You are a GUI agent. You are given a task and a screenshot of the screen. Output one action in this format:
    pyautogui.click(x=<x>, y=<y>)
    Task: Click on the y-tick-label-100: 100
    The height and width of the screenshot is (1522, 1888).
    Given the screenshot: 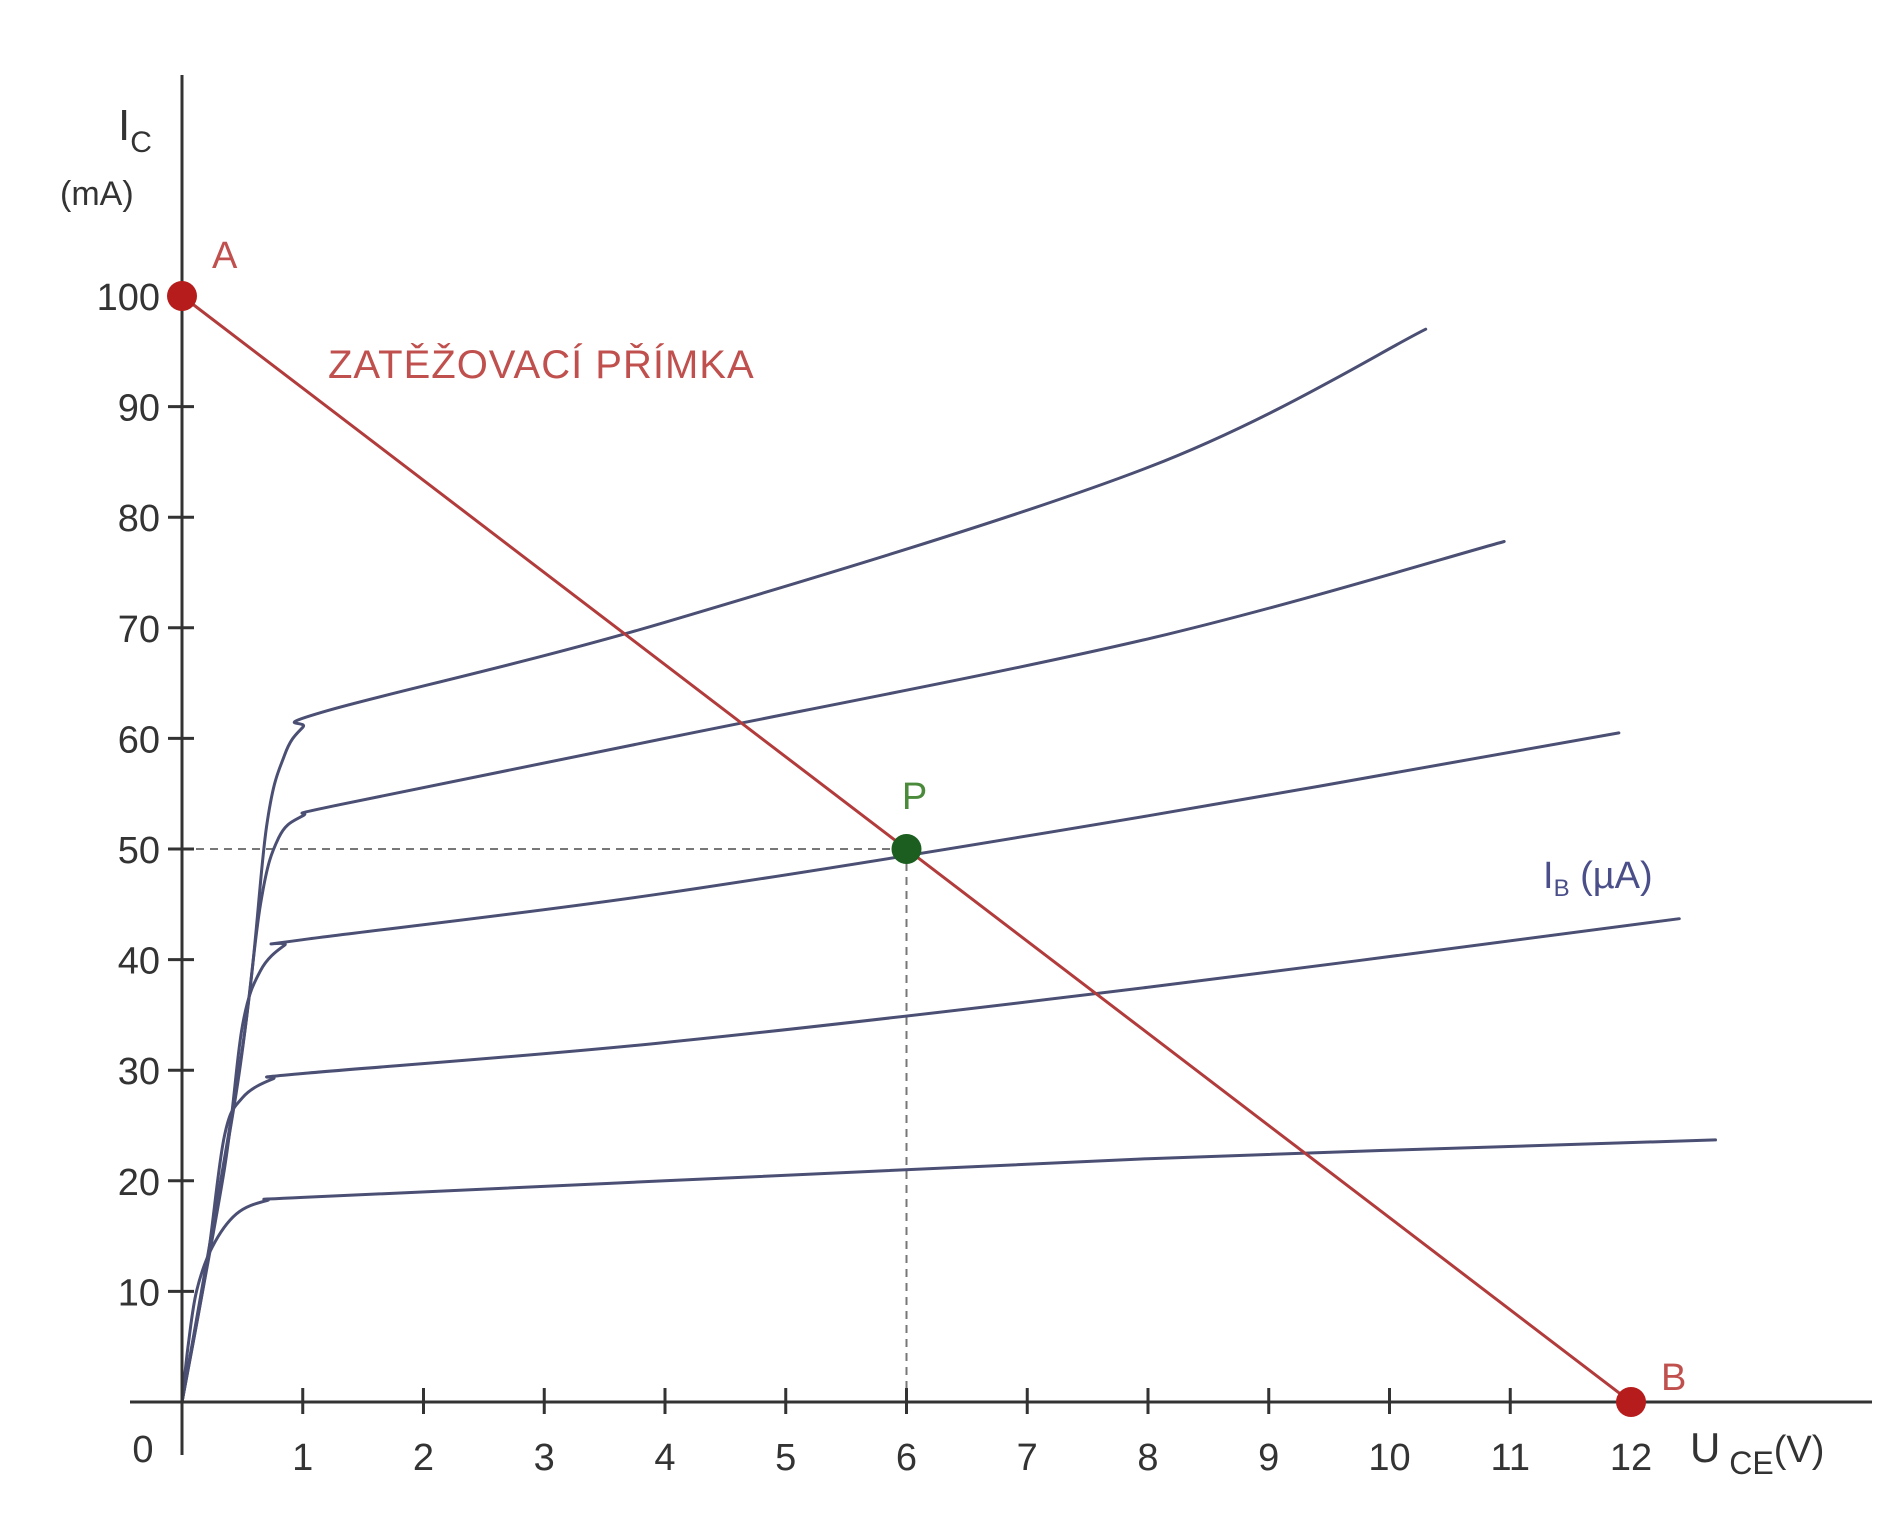 What is the action you would take?
    pyautogui.click(x=128, y=298)
    